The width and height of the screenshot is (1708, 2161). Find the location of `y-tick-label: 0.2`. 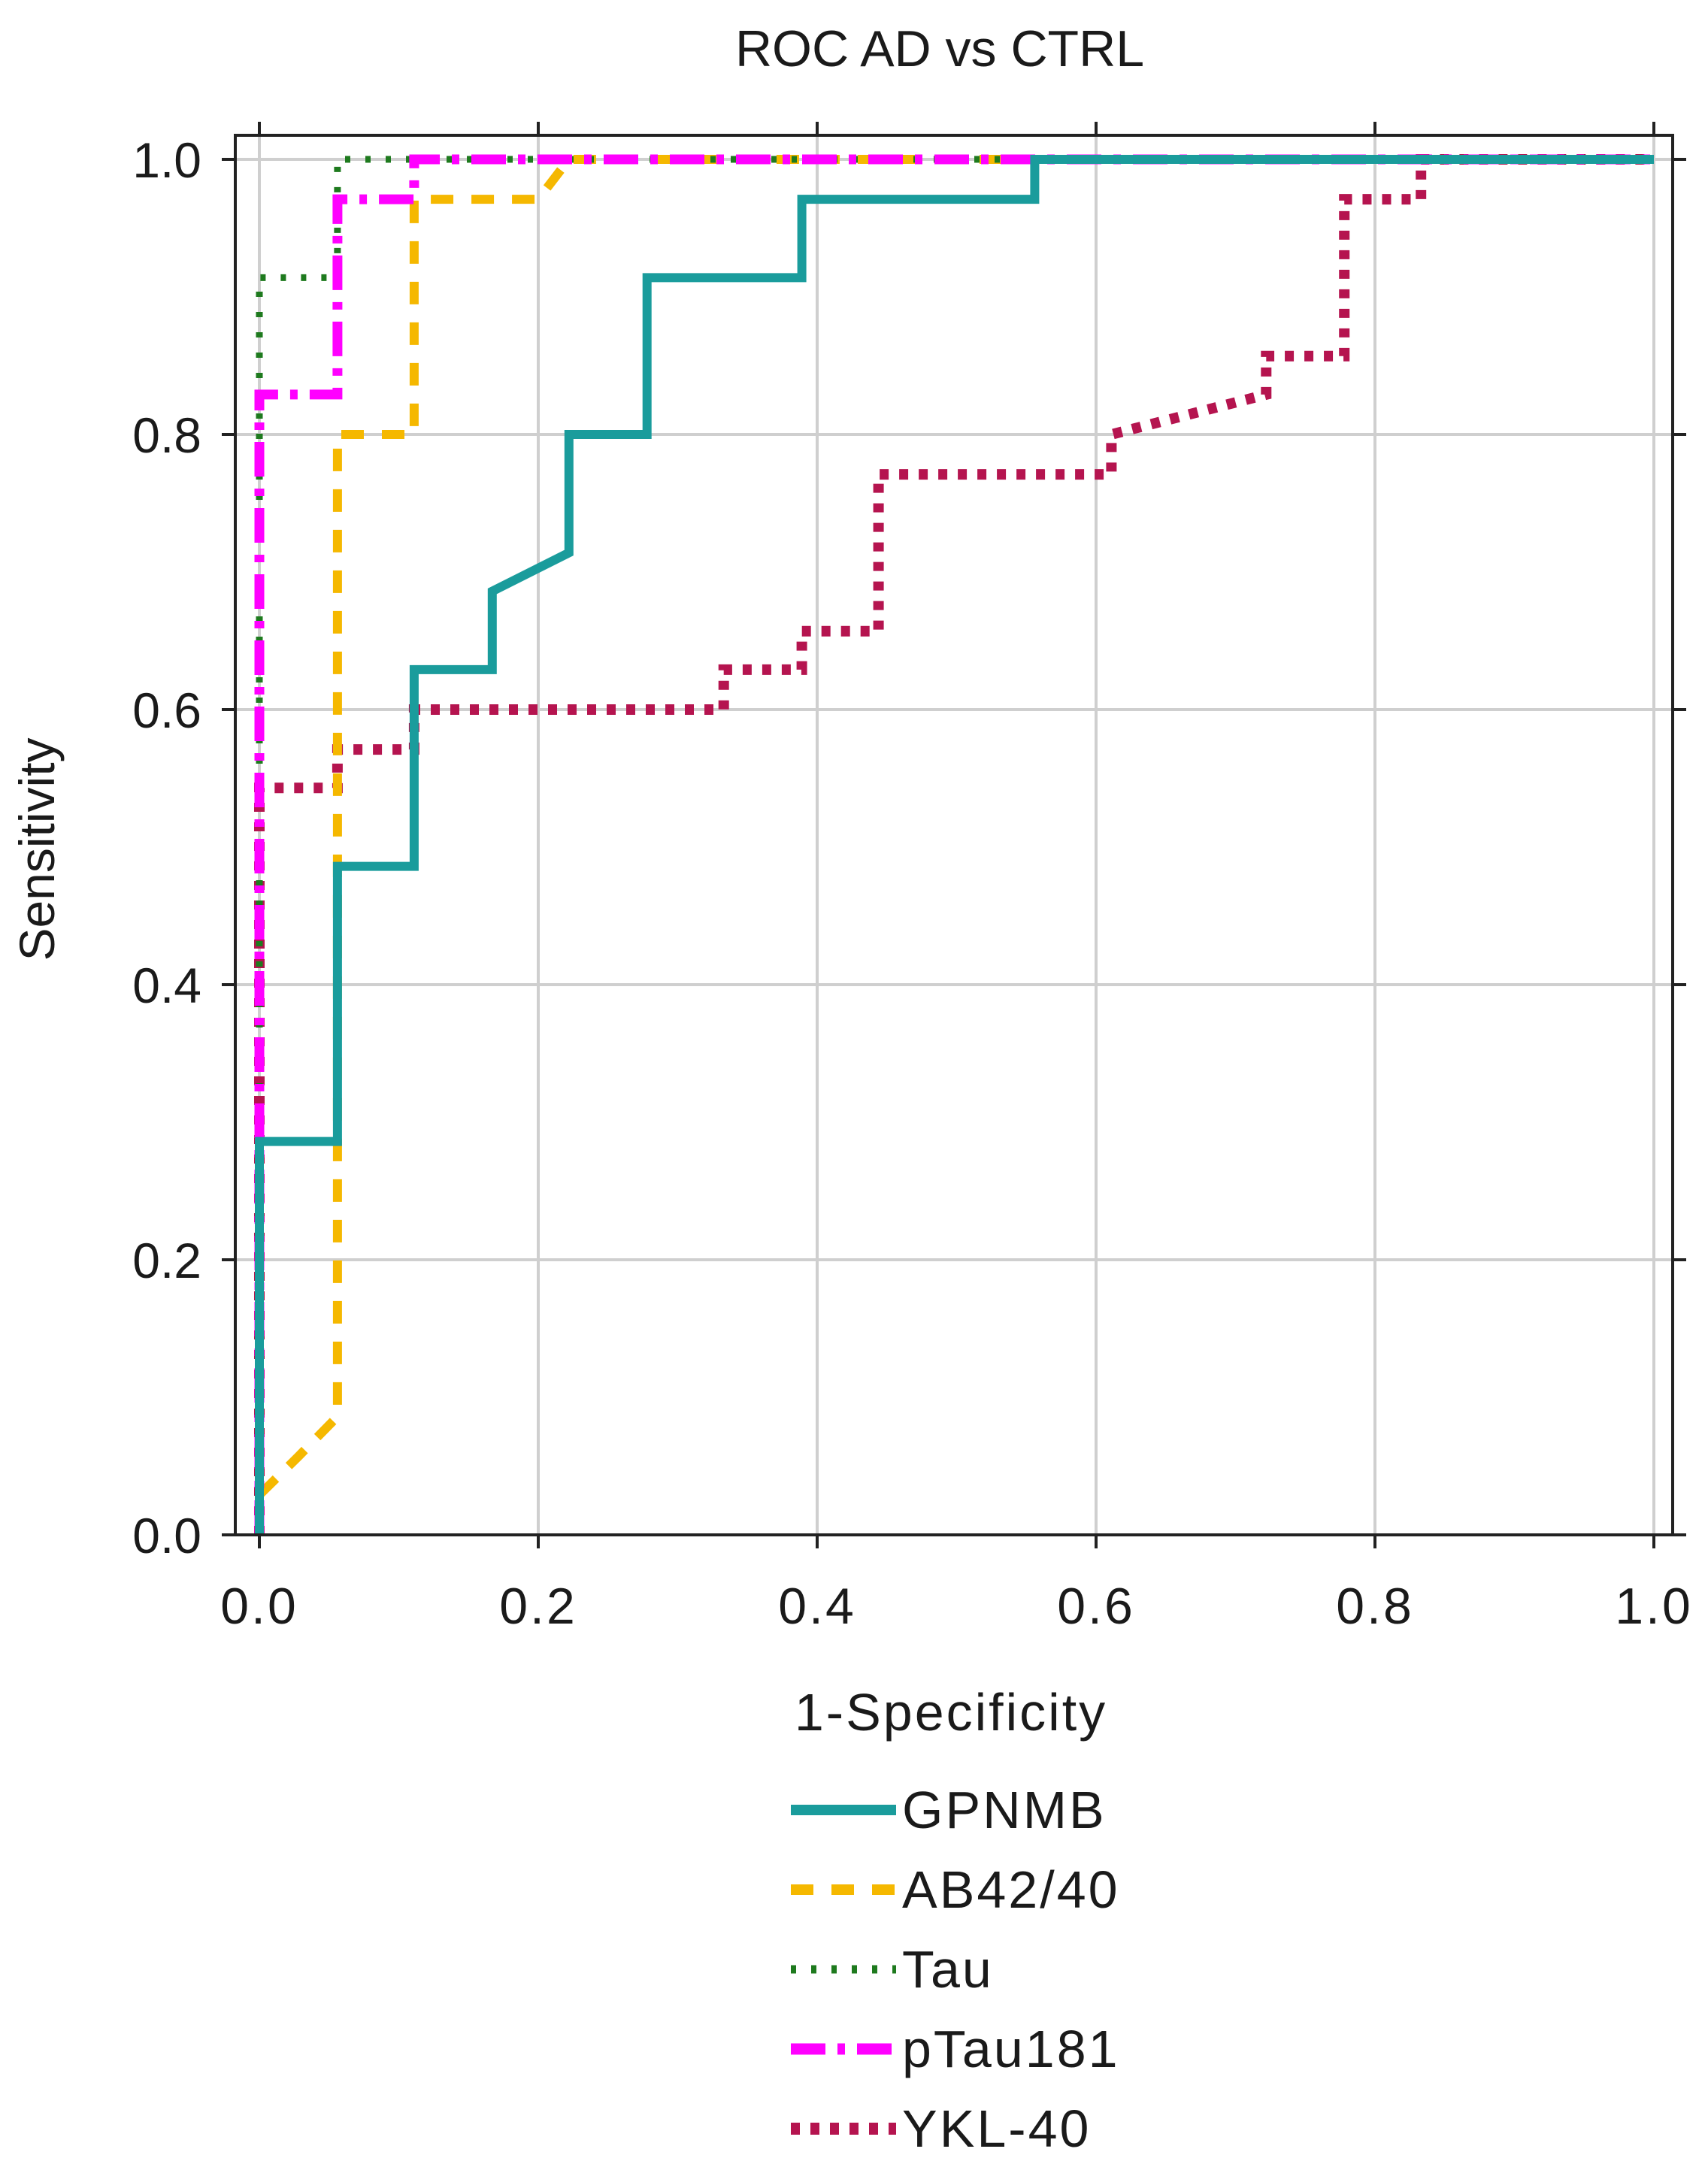

y-tick-label: 0.2 is located at coordinates (166, 1260).